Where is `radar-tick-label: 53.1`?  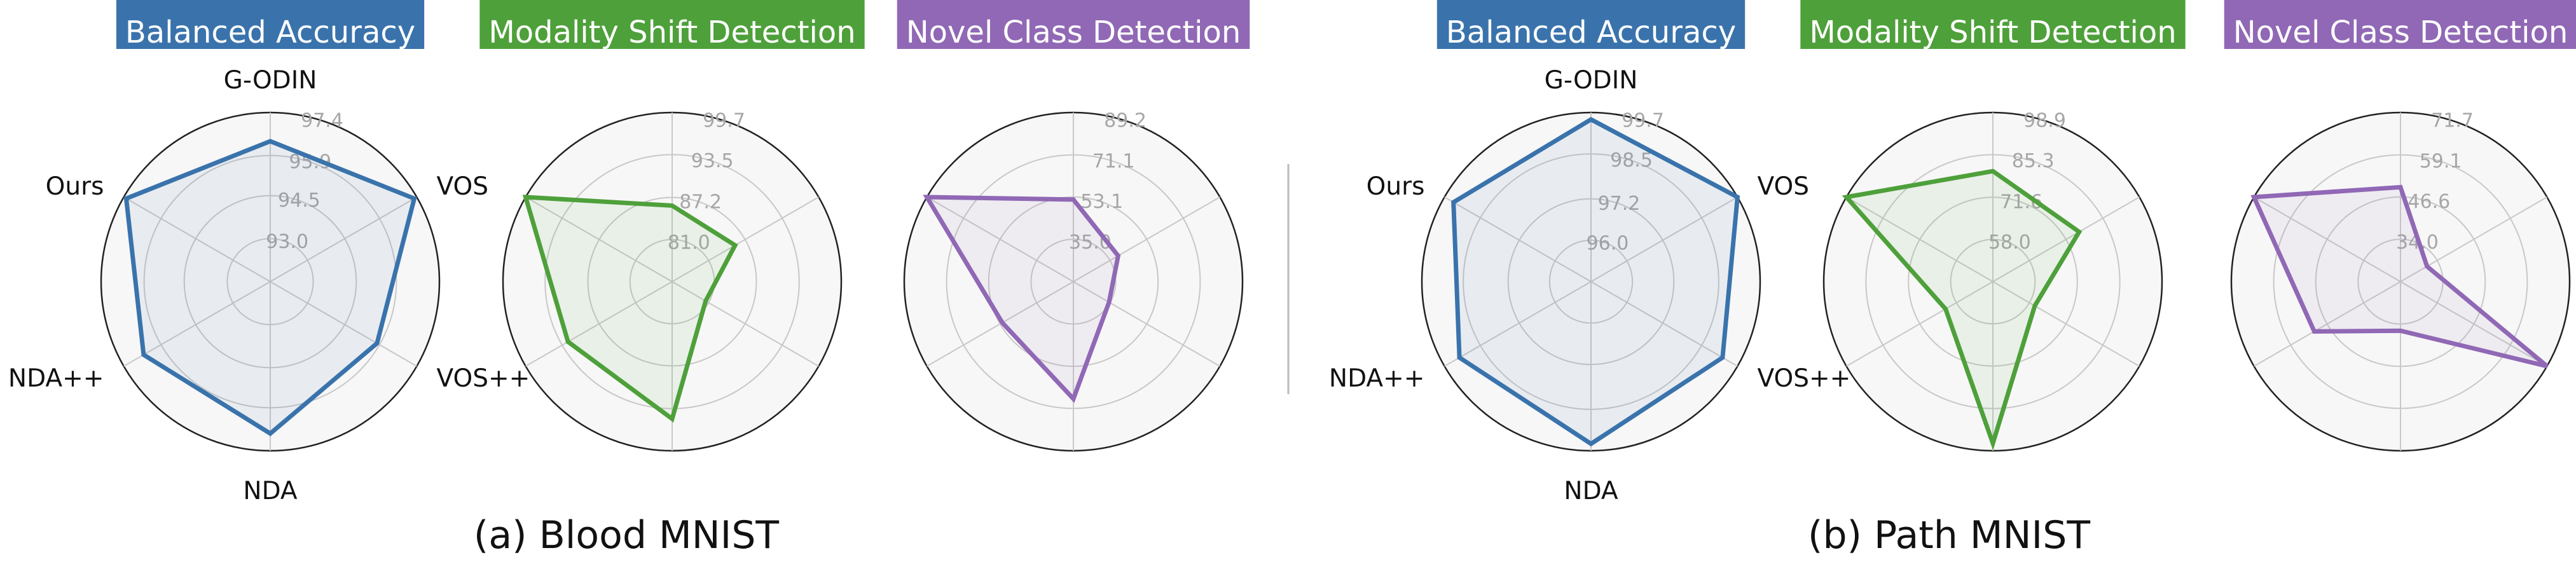 radar-tick-label: 53.1 is located at coordinates (1101, 202).